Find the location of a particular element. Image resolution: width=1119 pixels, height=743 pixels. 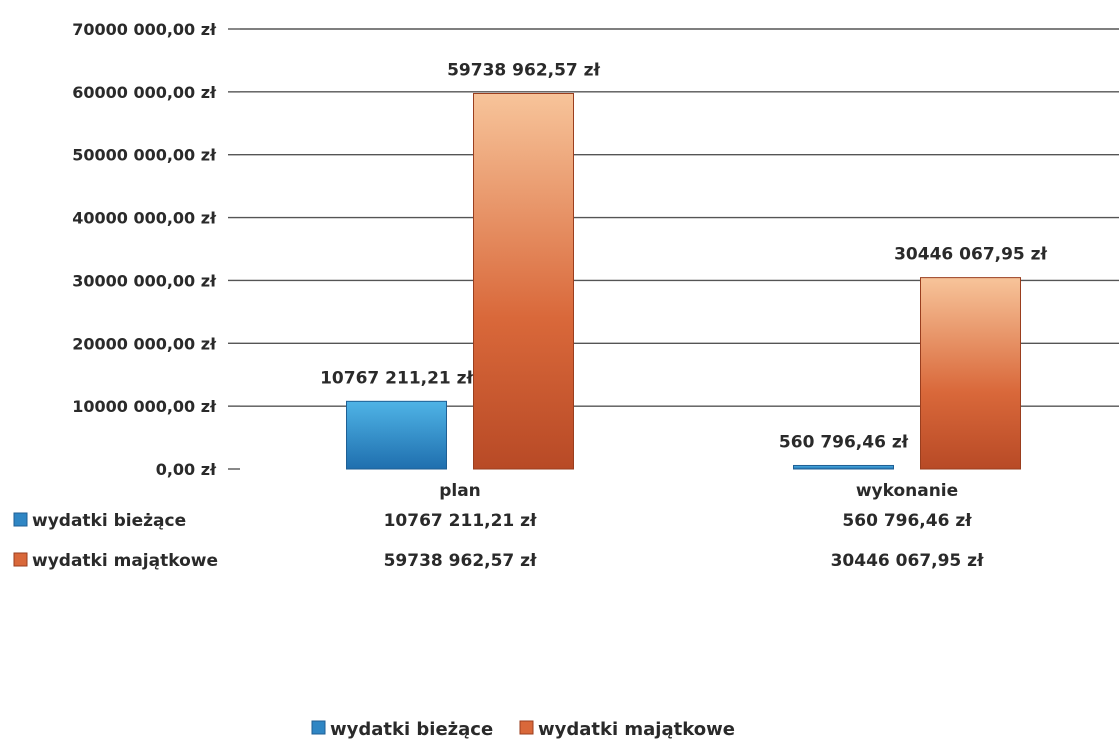

bar-wydatki-majatkowe-plan is located at coordinates (523, 281).